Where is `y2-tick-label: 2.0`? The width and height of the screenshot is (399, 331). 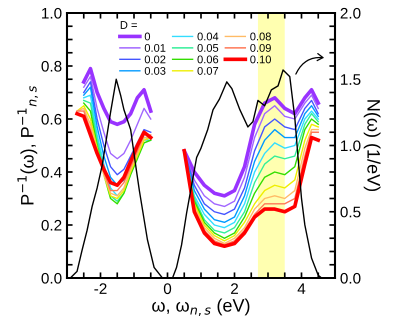
y2-tick-label: 2.0 is located at coordinates (350, 13).